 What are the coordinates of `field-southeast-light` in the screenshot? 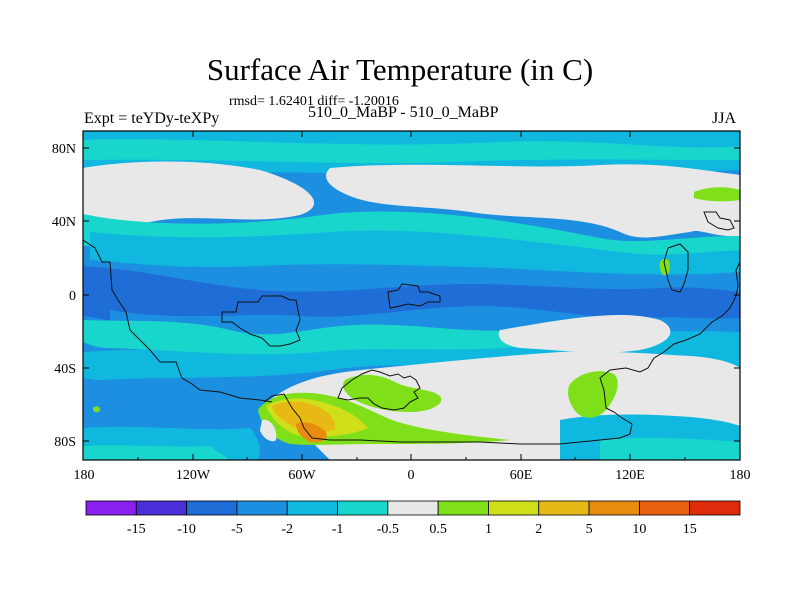 It's located at (670, 448).